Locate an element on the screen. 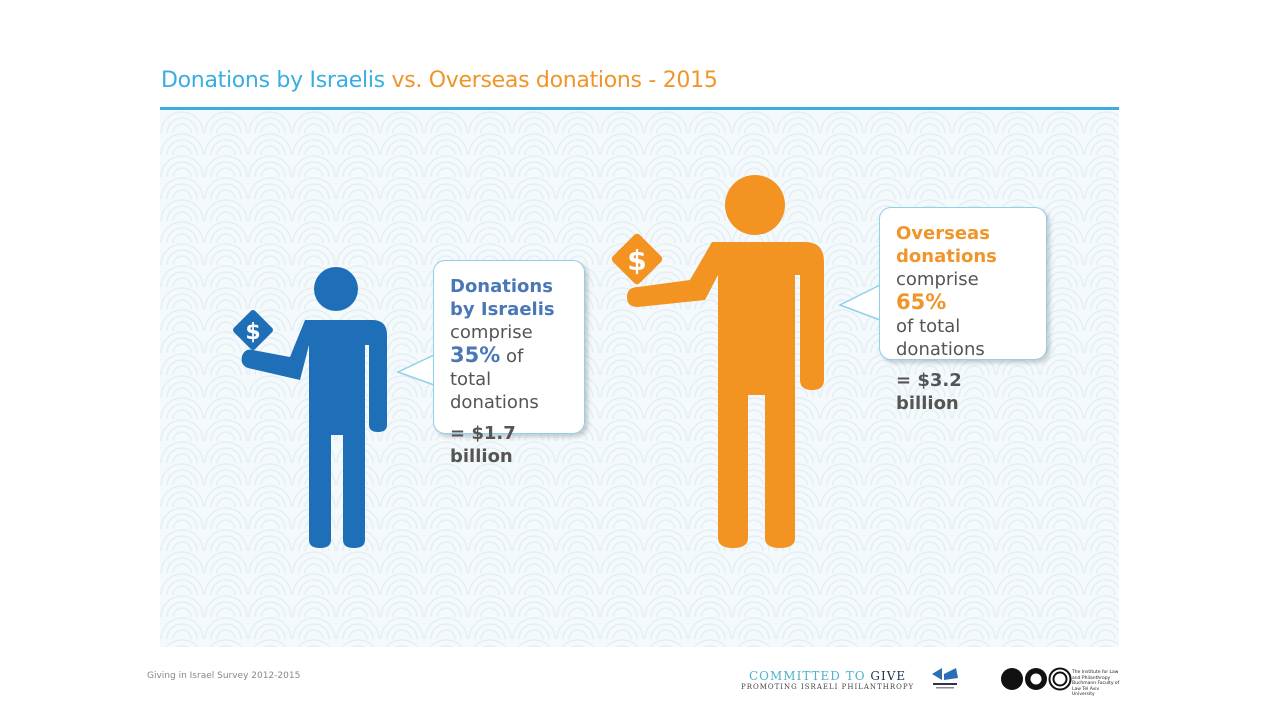 The image size is (1280, 720). overseas-percent: 65% is located at coordinates (921, 302).